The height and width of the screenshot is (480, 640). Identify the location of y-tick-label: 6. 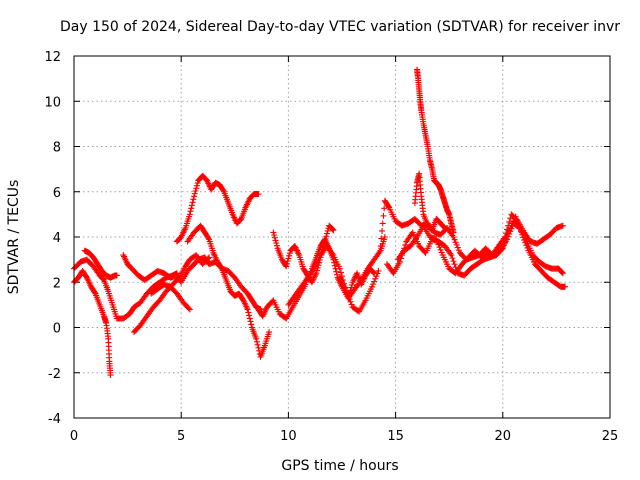
(57, 193).